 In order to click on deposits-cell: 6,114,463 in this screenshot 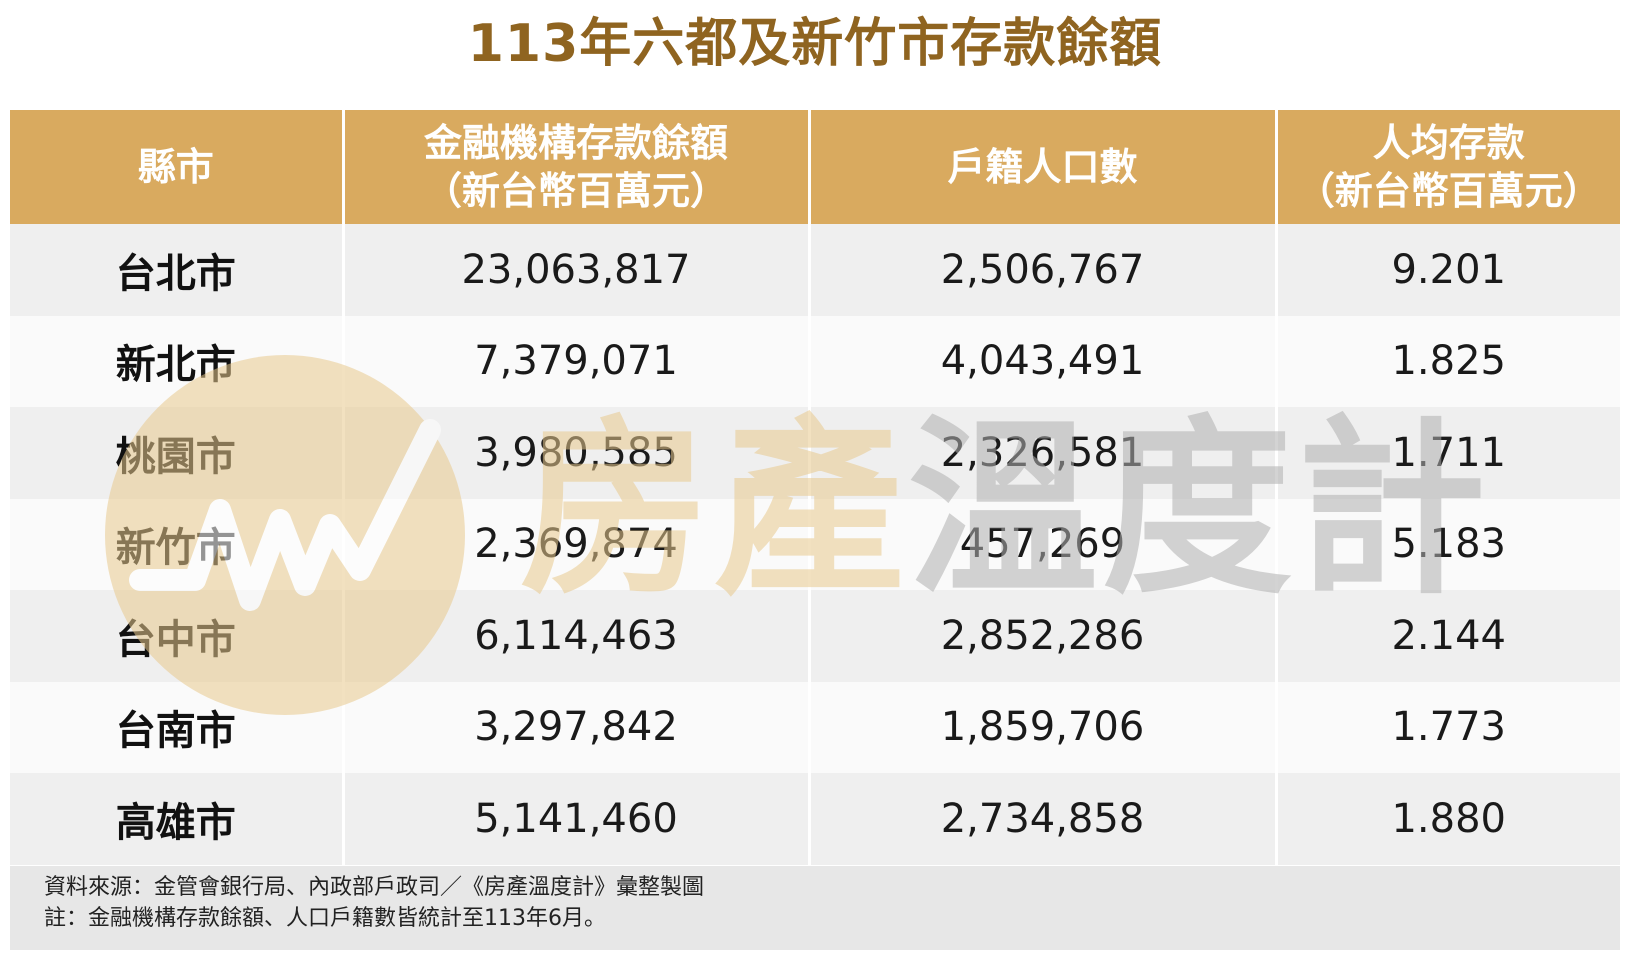, I will do `click(575, 636)`.